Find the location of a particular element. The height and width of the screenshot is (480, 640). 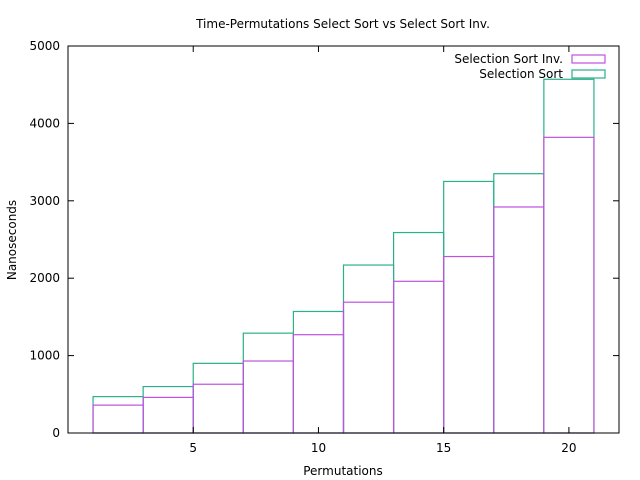

x-axis-label: Permutations is located at coordinates (343, 471).